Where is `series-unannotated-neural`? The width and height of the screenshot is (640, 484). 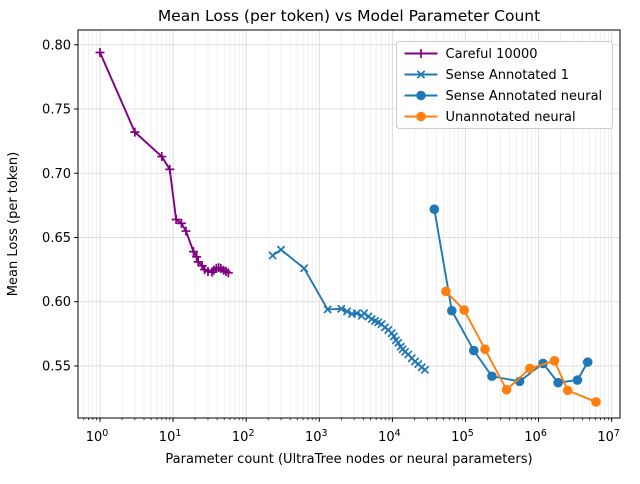
series-unannotated-neural is located at coordinates (521, 346).